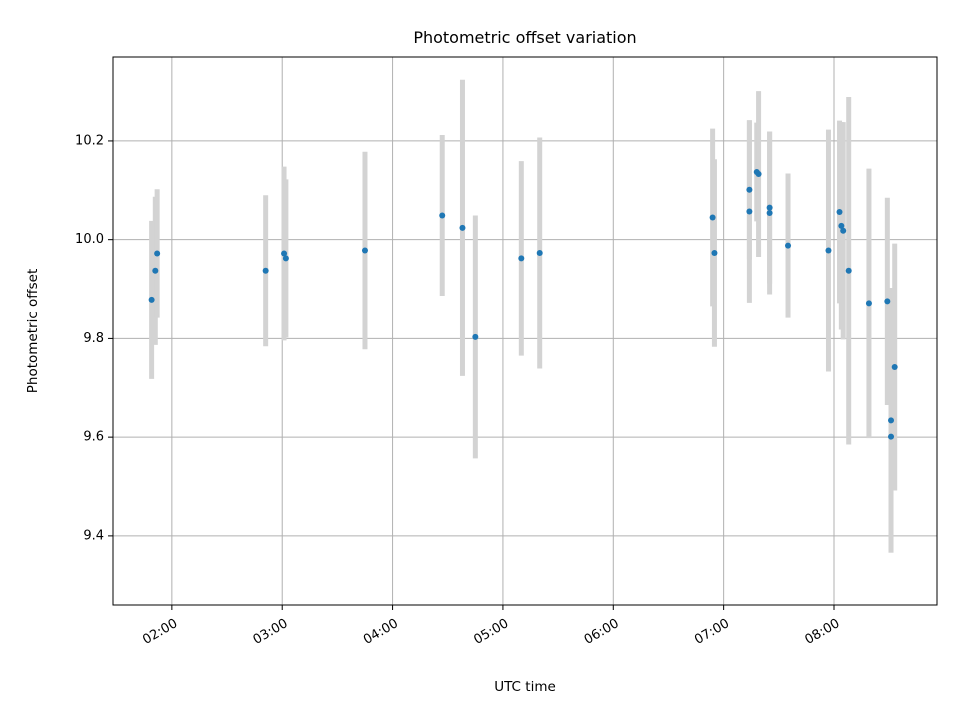  Describe the element at coordinates (89, 140) in the screenshot. I see `y-tick-label: 10.2` at that location.